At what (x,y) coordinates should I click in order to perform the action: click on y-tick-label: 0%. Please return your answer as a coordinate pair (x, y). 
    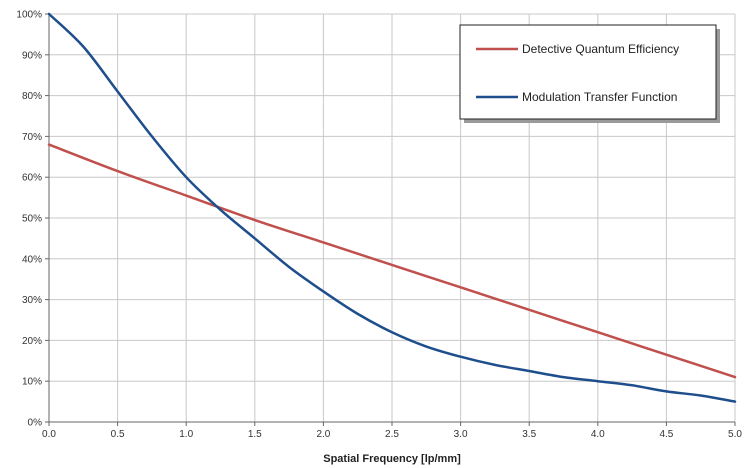
    Looking at the image, I should click on (35, 423).